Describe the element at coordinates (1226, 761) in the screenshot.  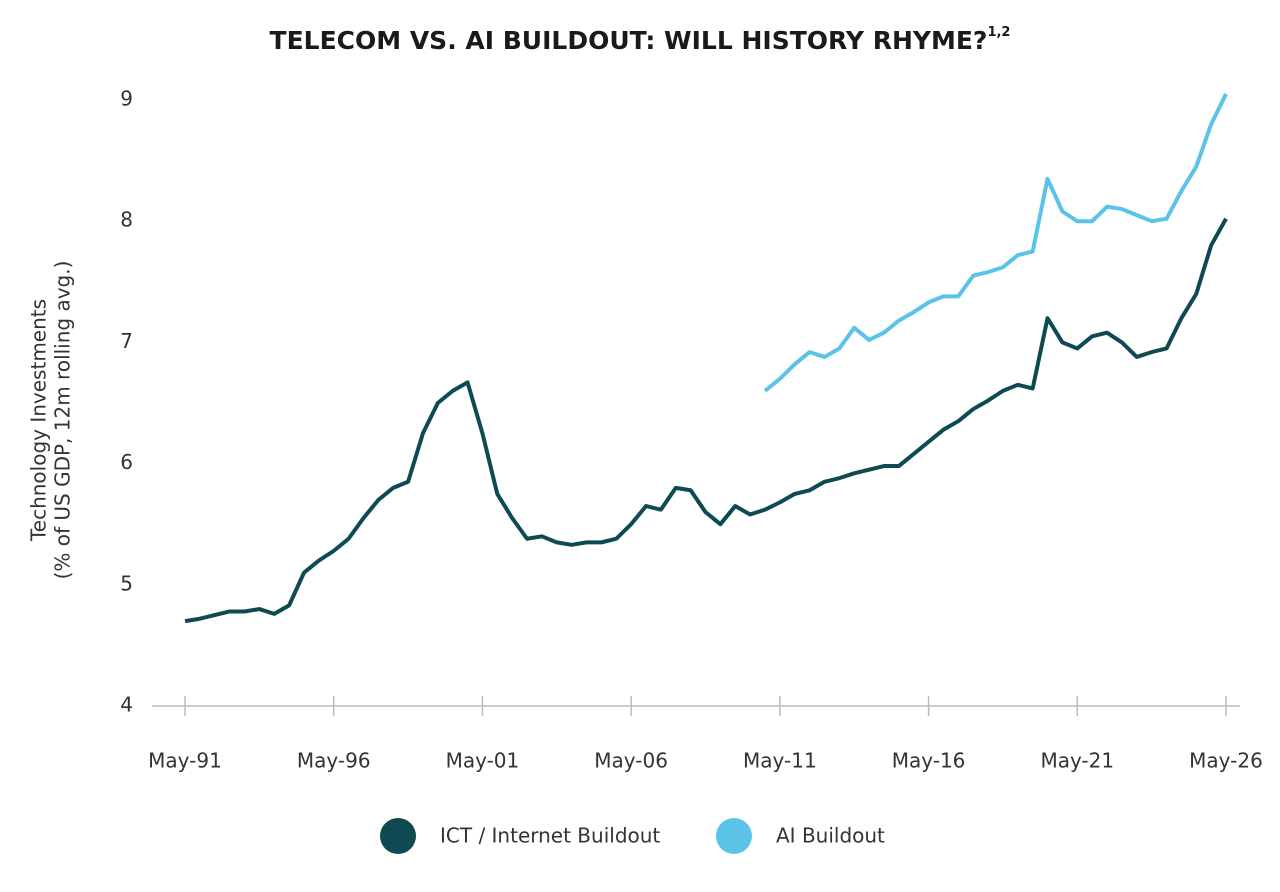
I see `x-tick-label: May-26` at that location.